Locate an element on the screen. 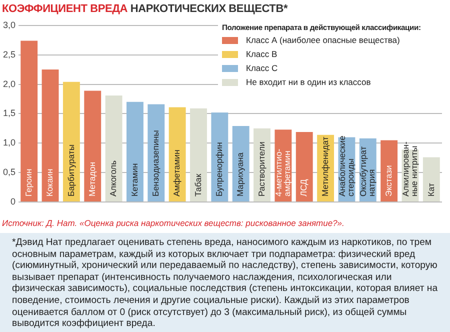  chart-title: КОЭФФИЦИЕНТ ВРЕДА НАРКОТИЧЕСКИХ ВЕЩЕСТВ* is located at coordinates (145, 9).